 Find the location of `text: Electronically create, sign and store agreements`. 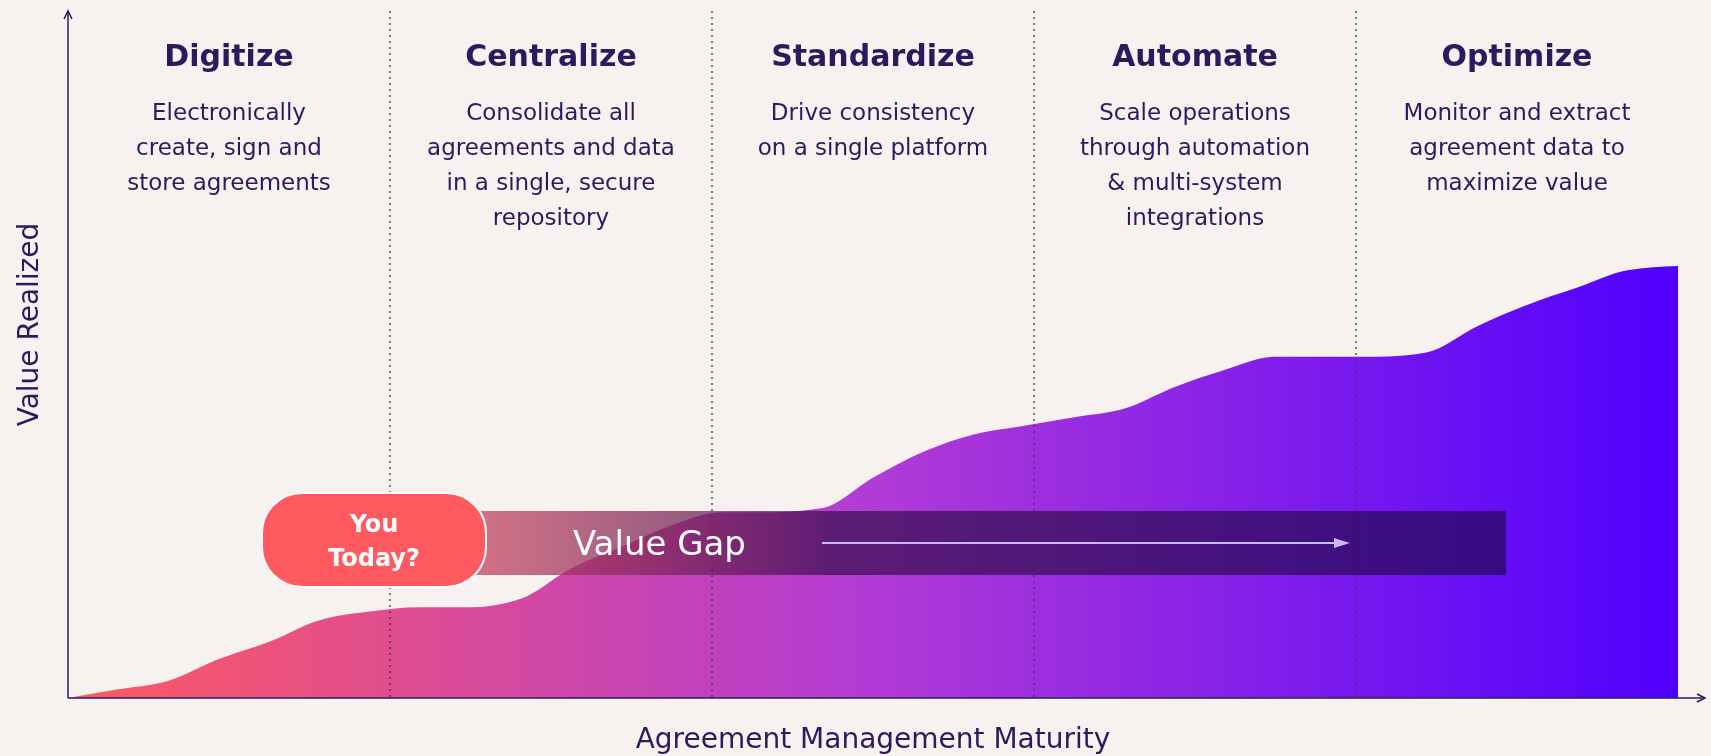

text: Electronically create, sign and store agreements is located at coordinates (229, 147).